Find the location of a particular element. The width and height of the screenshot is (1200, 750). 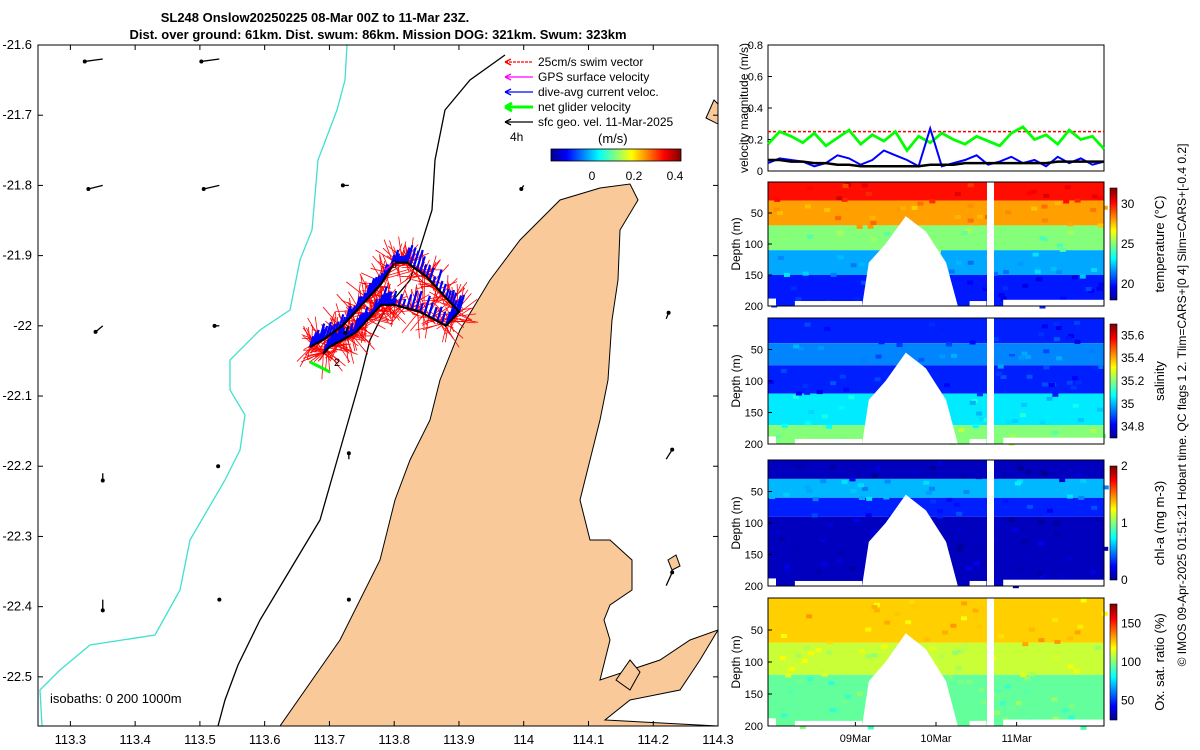

map-x-tick-label: 114.1 is located at coordinates (589, 739).